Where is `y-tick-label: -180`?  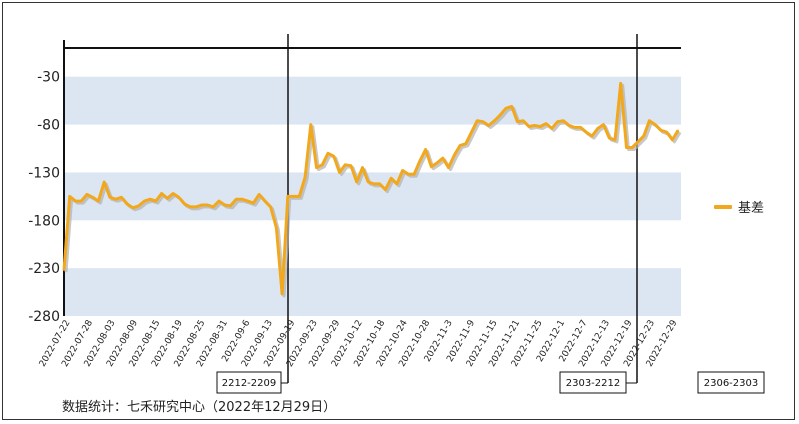
y-tick-label: -180 is located at coordinates (44, 221).